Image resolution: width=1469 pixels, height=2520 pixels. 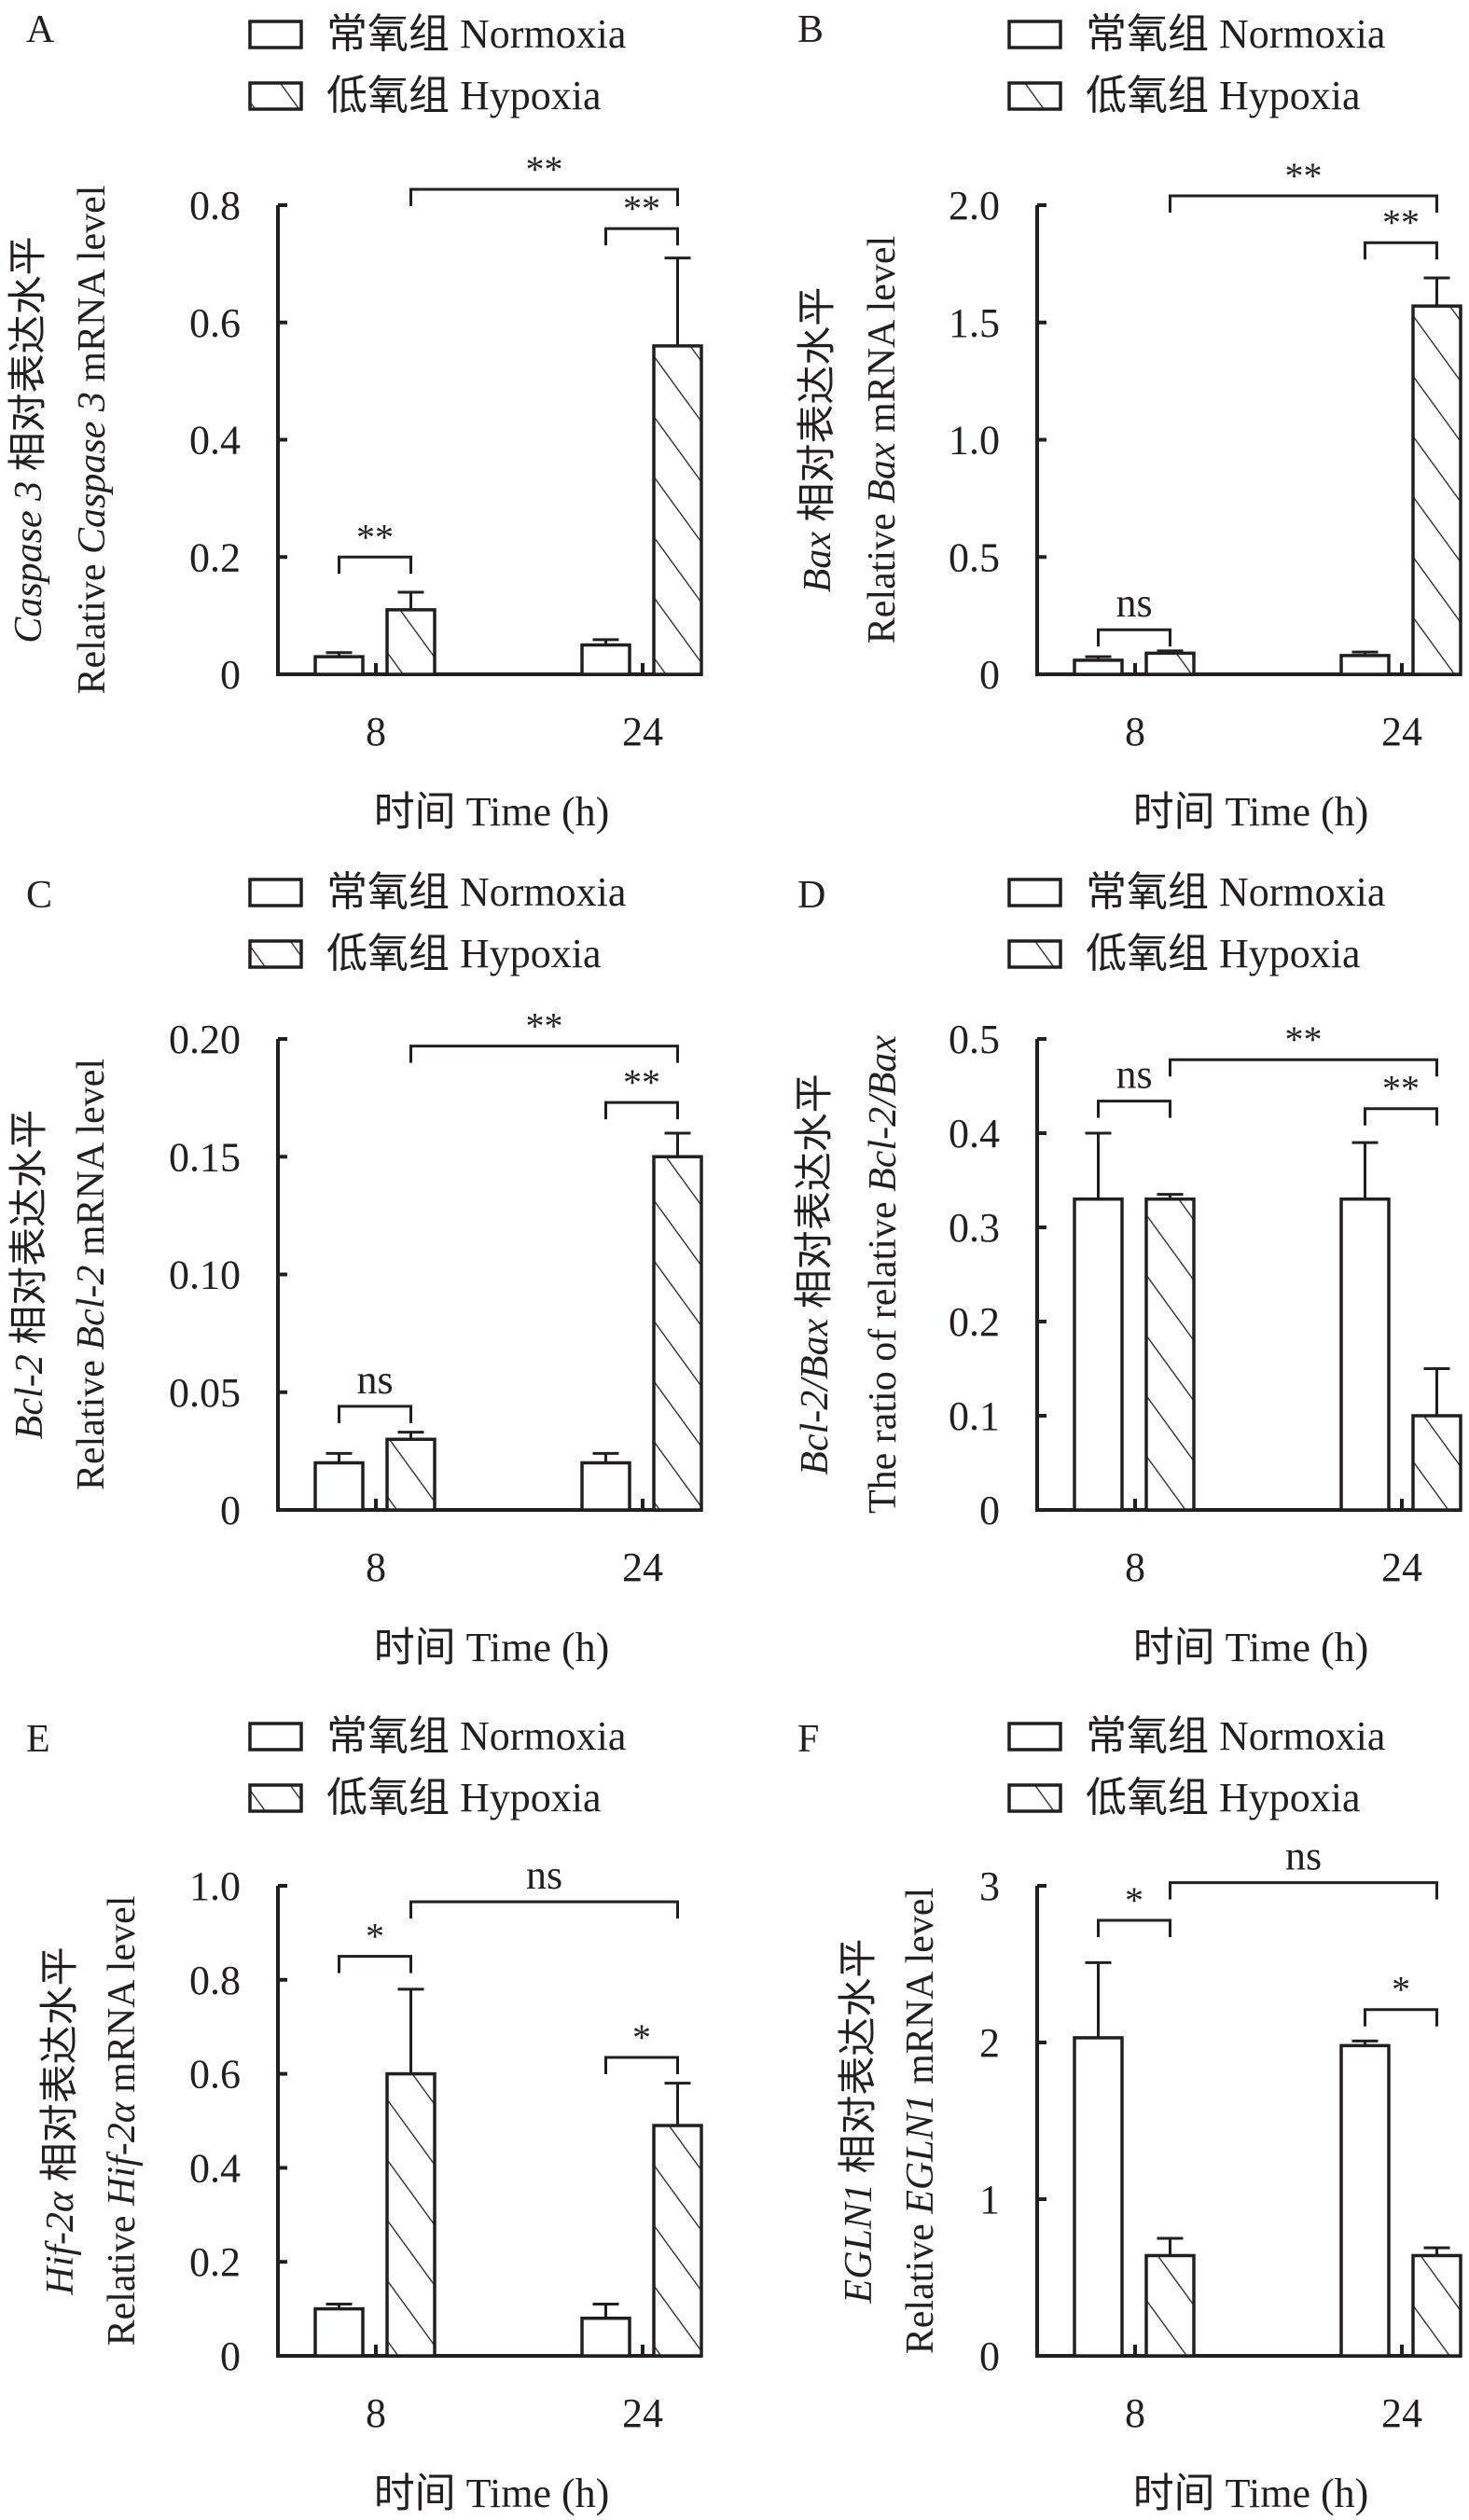 What do you see at coordinates (39, 895) in the screenshot?
I see `panel-letter: C` at bounding box center [39, 895].